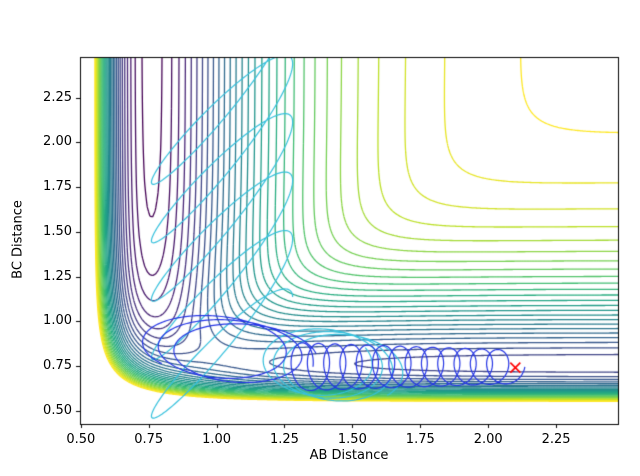  I want to click on x-axis-label: AB Distance, so click(349, 455).